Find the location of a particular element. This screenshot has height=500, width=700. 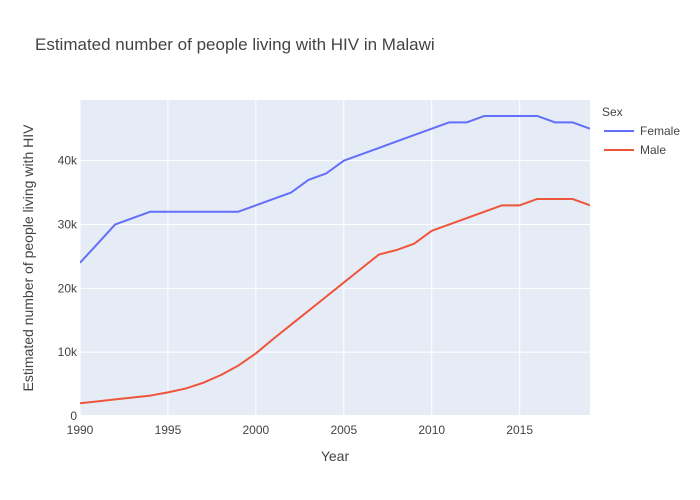

x-tick-label: 2010 is located at coordinates (431, 430).